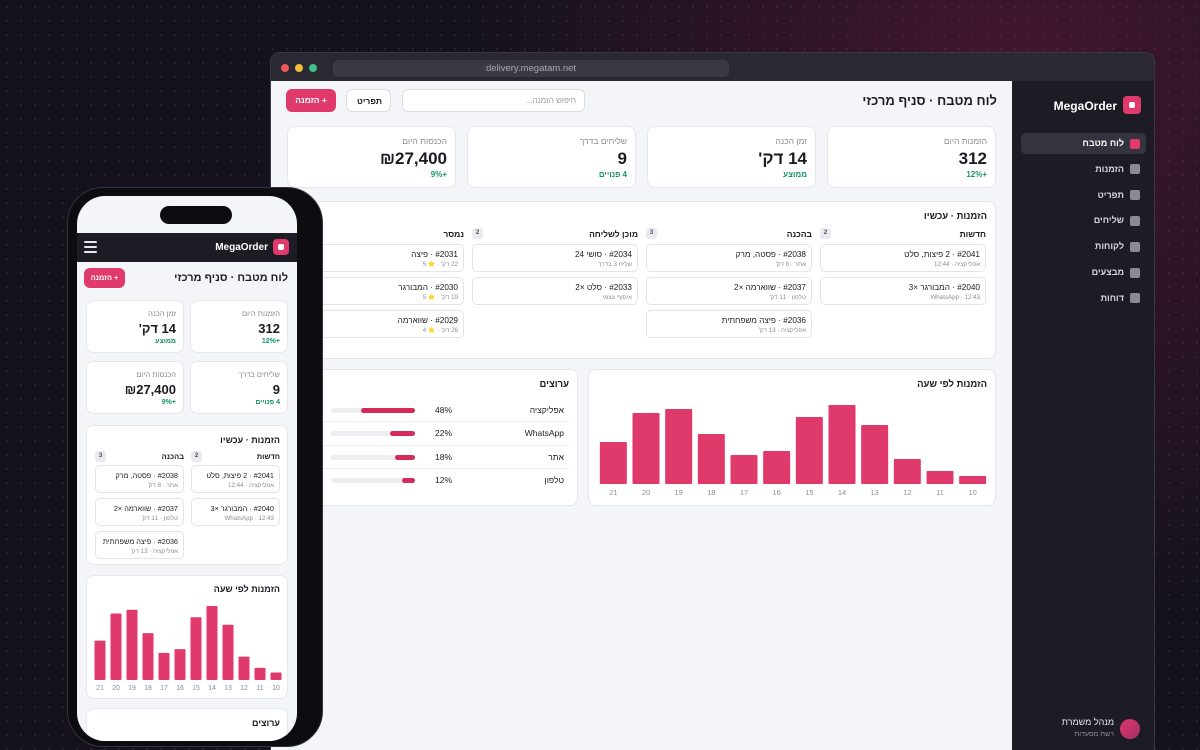  I want to click on chart: 10 11 12 13 14 15 16 17 18 19 20 21, so click(793, 451).